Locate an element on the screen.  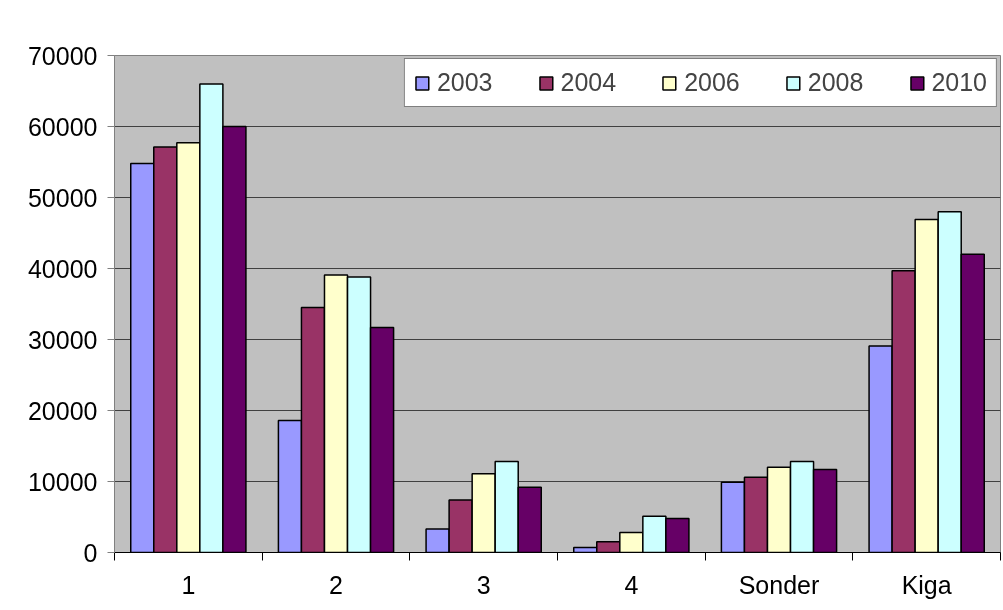
x-tick-label: 4 is located at coordinates (631, 584).